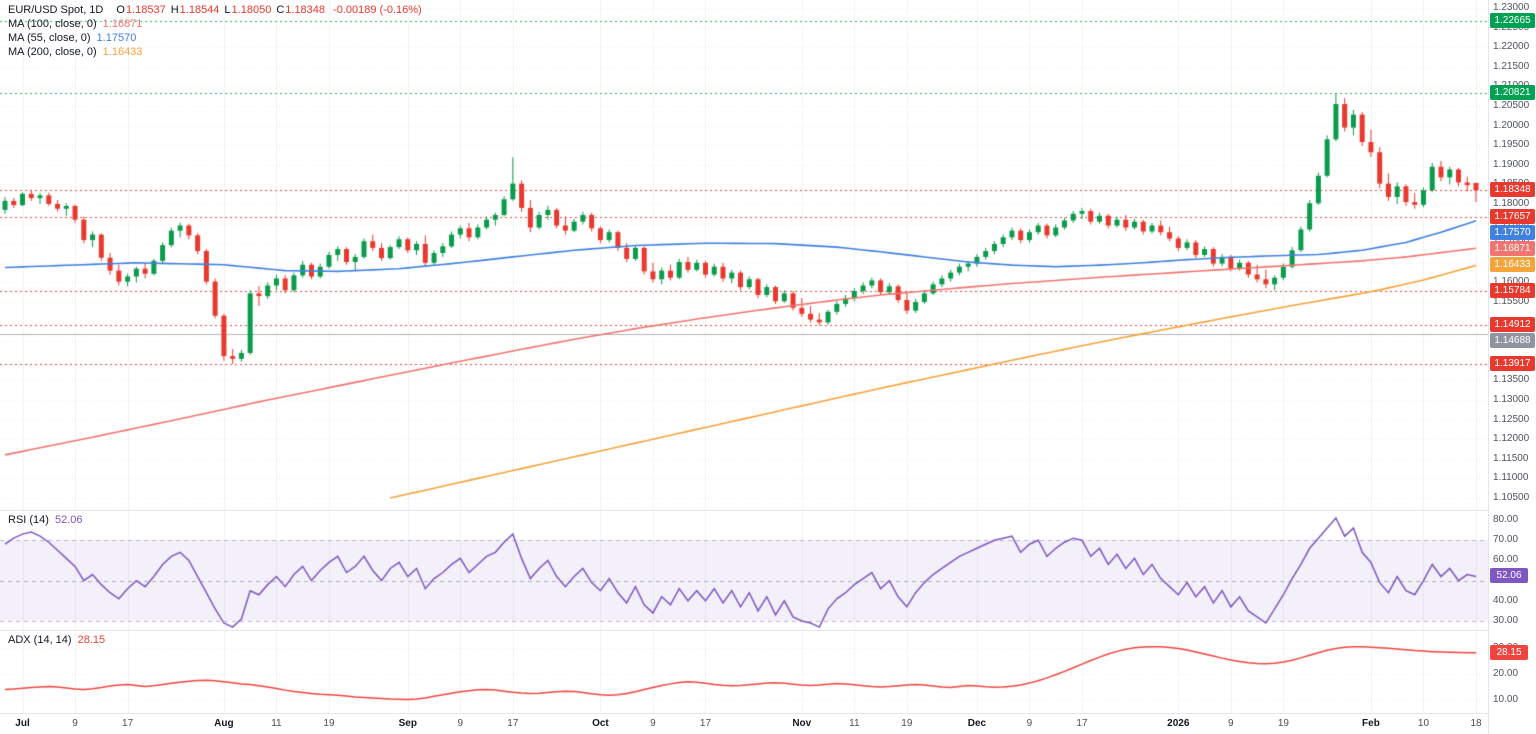  Describe the element at coordinates (1511, 439) in the screenshot. I see `price-tick-label: 1.12000` at that location.